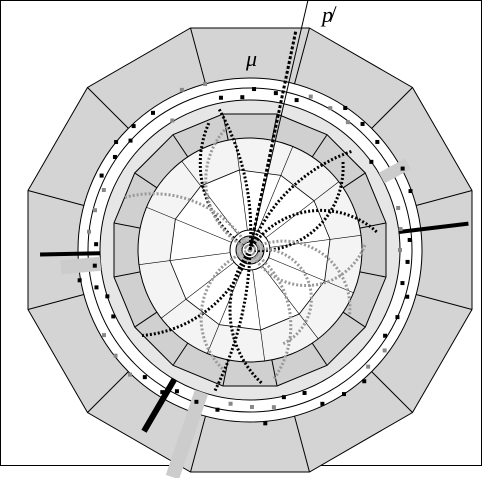  Describe the element at coordinates (273, 140) in the screenshot. I see `muon-track` at that location.